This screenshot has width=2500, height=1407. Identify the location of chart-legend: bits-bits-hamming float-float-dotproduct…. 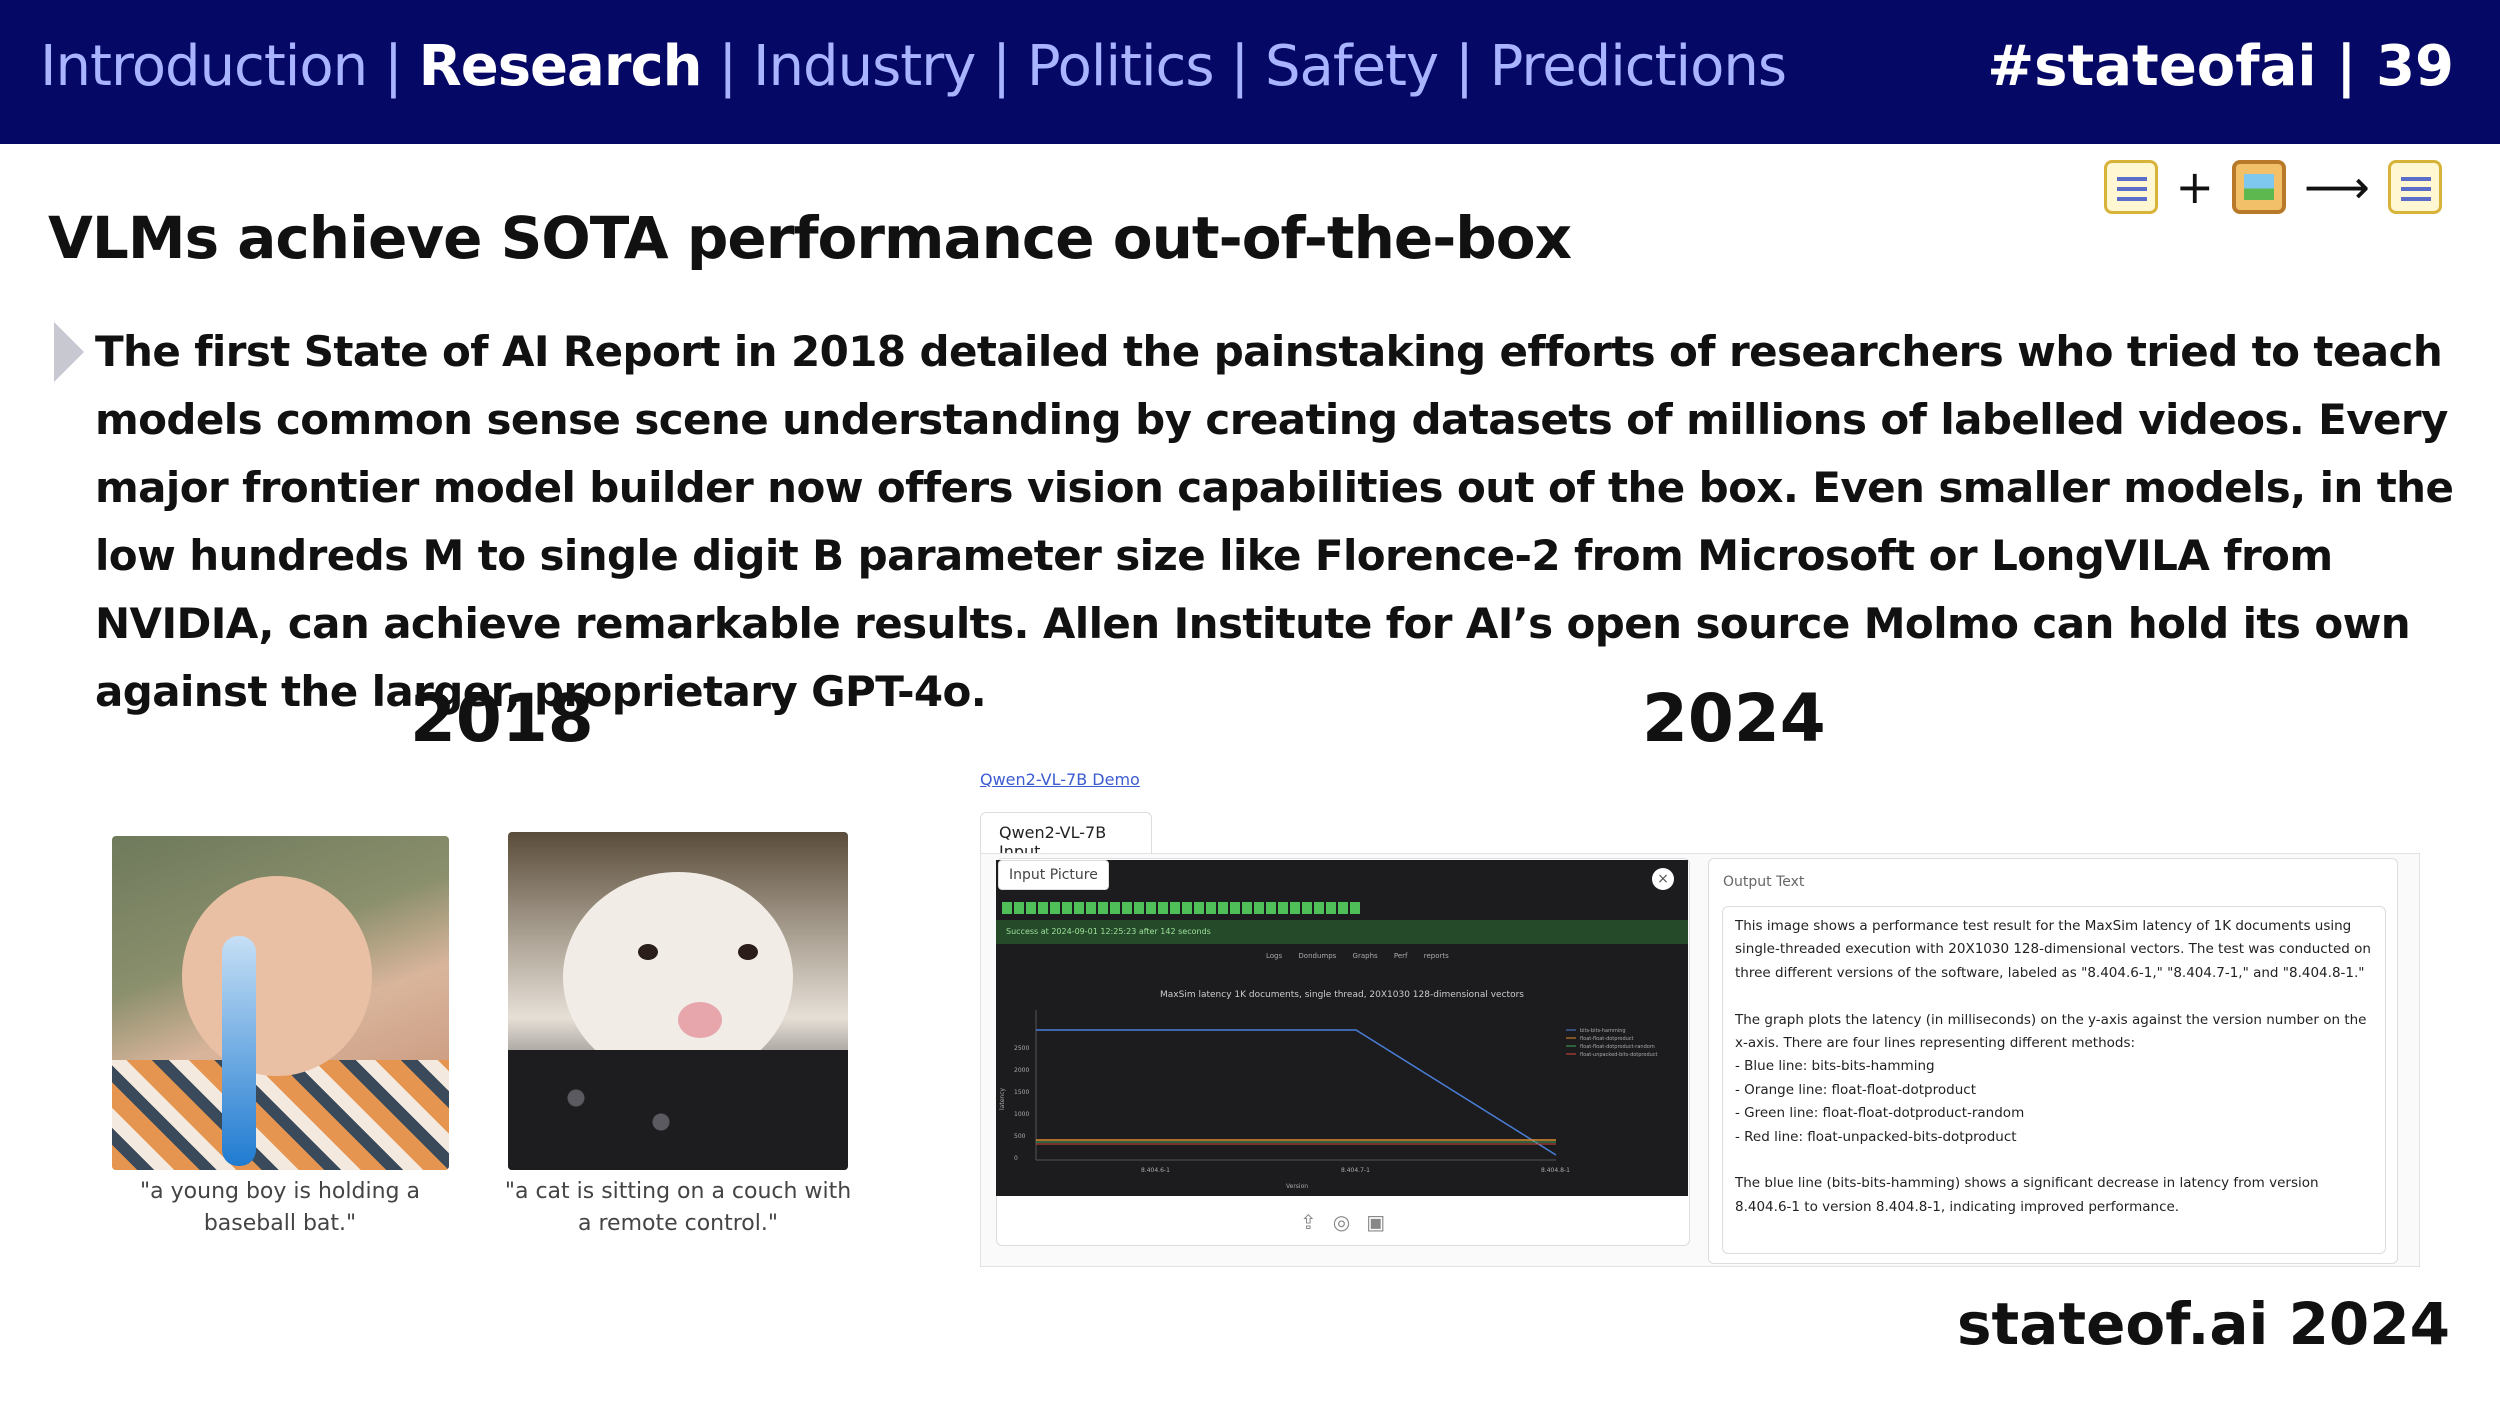
(1612, 1043).